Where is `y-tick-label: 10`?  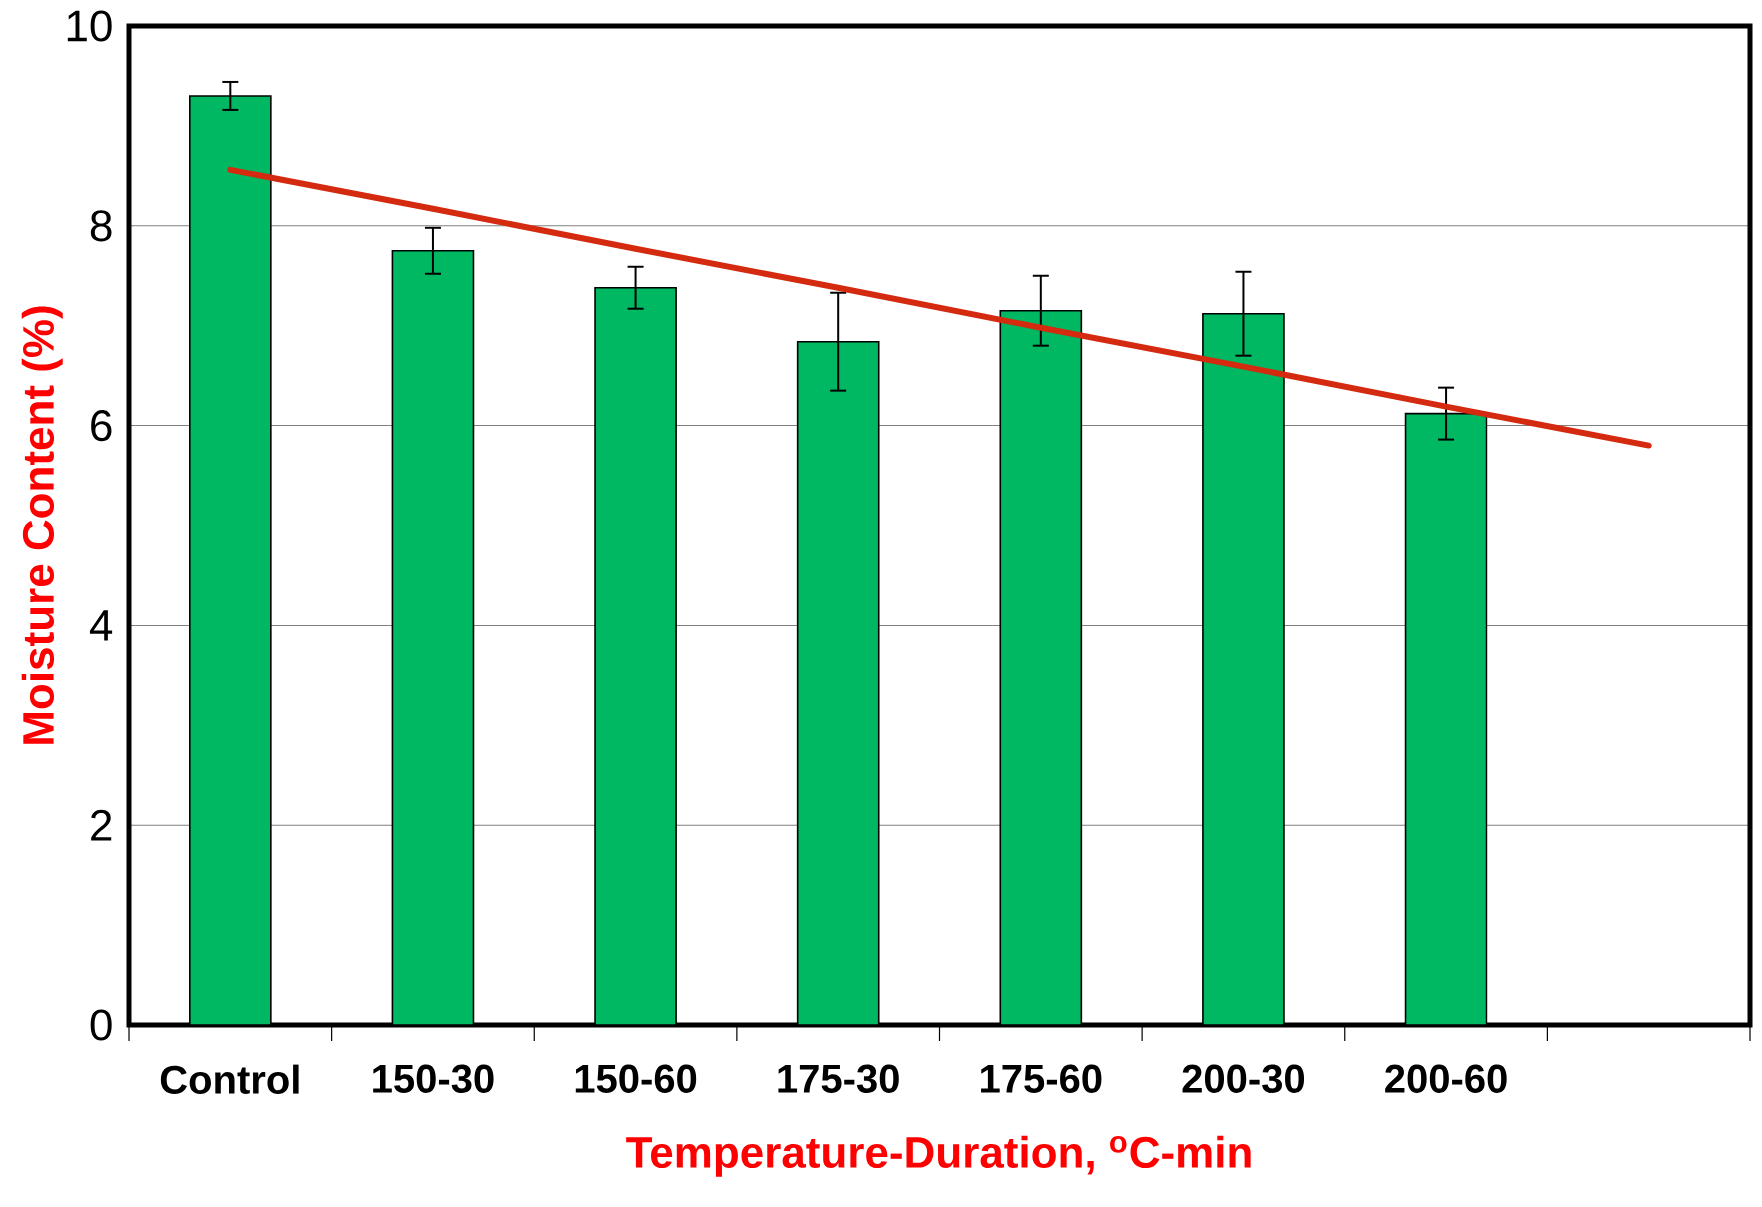 y-tick-label: 10 is located at coordinates (89, 26).